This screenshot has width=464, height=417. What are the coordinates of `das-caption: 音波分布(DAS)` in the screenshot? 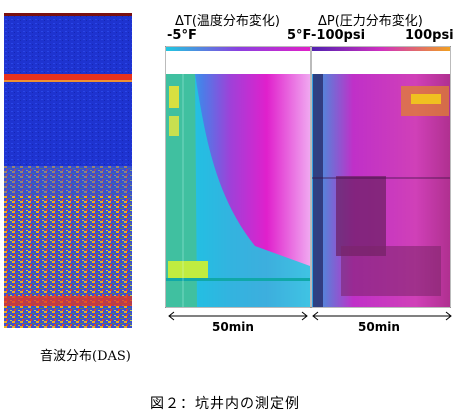 It's located at (85, 356).